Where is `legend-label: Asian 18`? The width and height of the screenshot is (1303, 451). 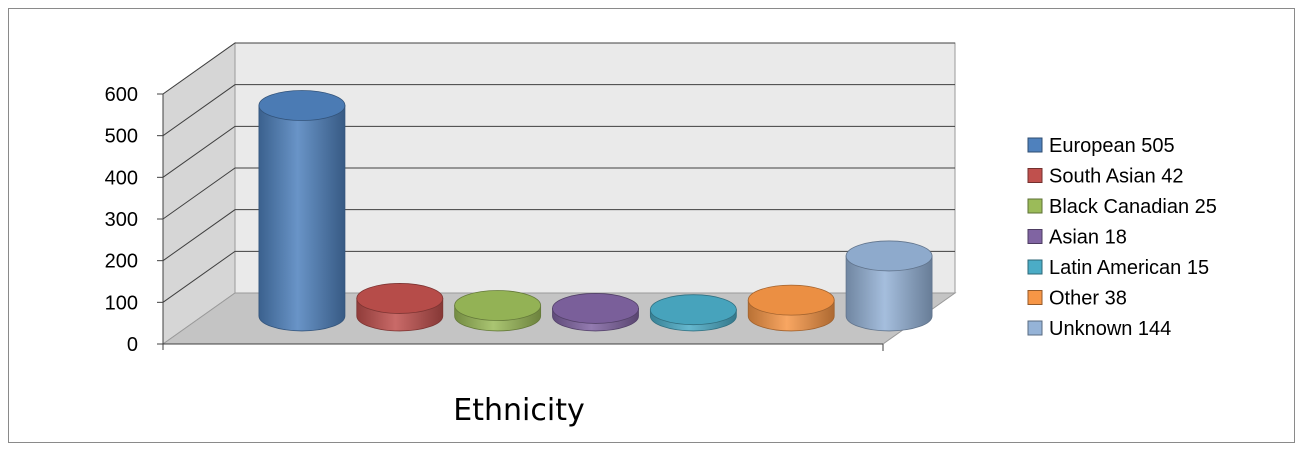 legend-label: Asian 18 is located at coordinates (1088, 238).